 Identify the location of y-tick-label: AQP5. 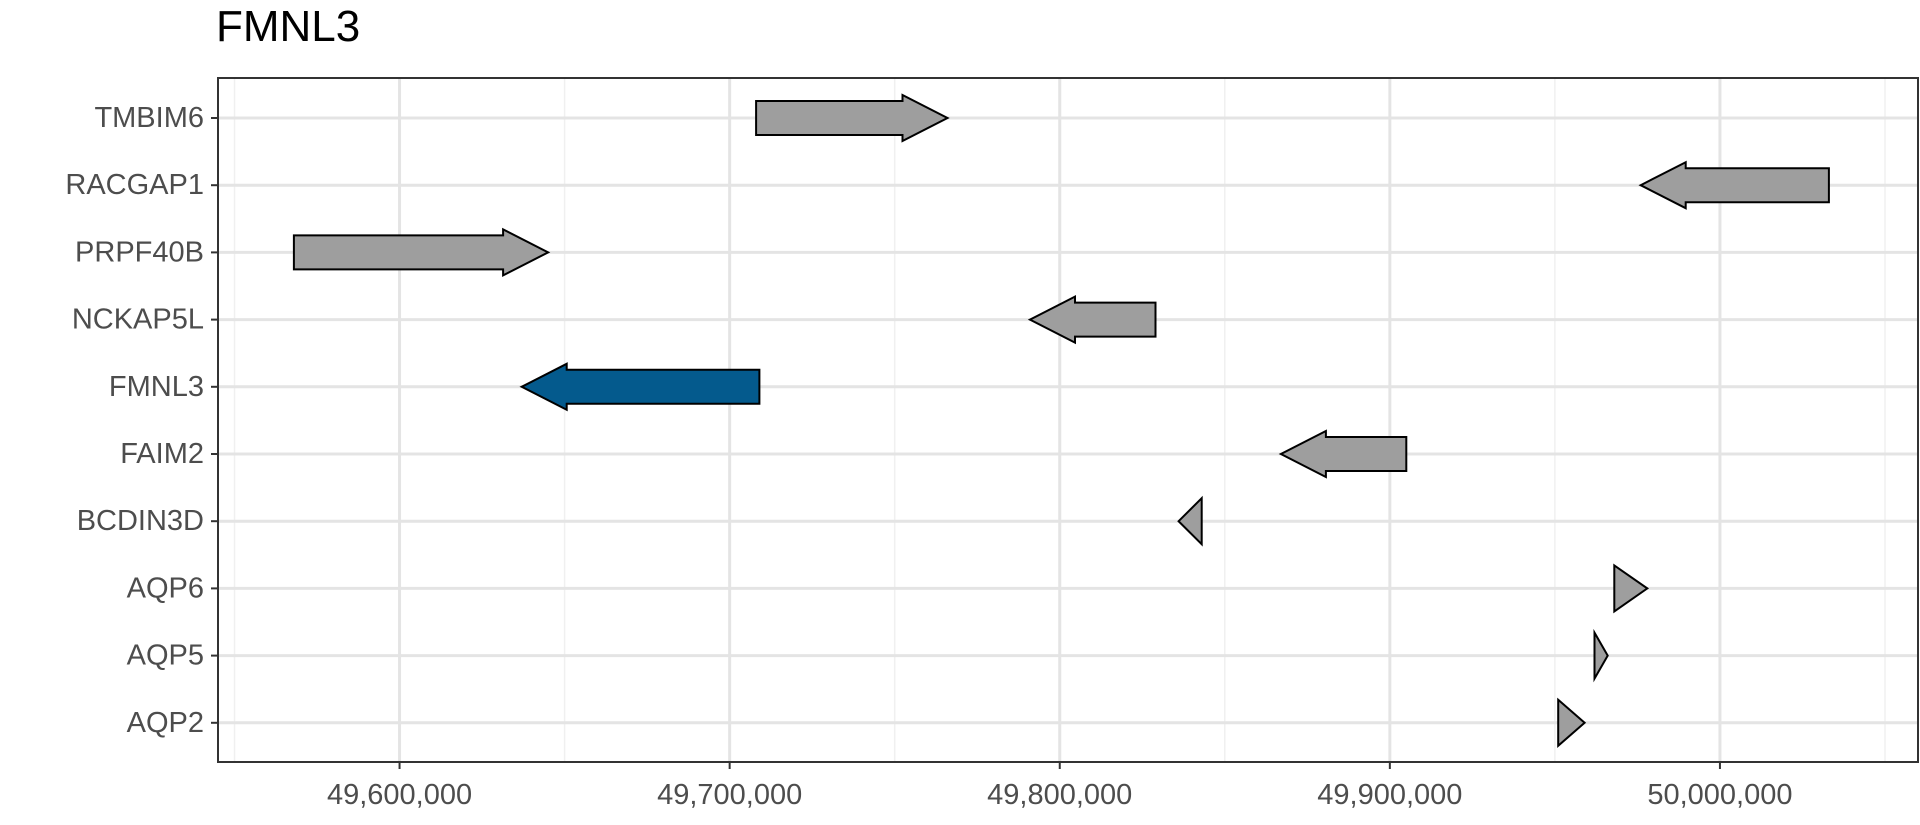
(165, 656).